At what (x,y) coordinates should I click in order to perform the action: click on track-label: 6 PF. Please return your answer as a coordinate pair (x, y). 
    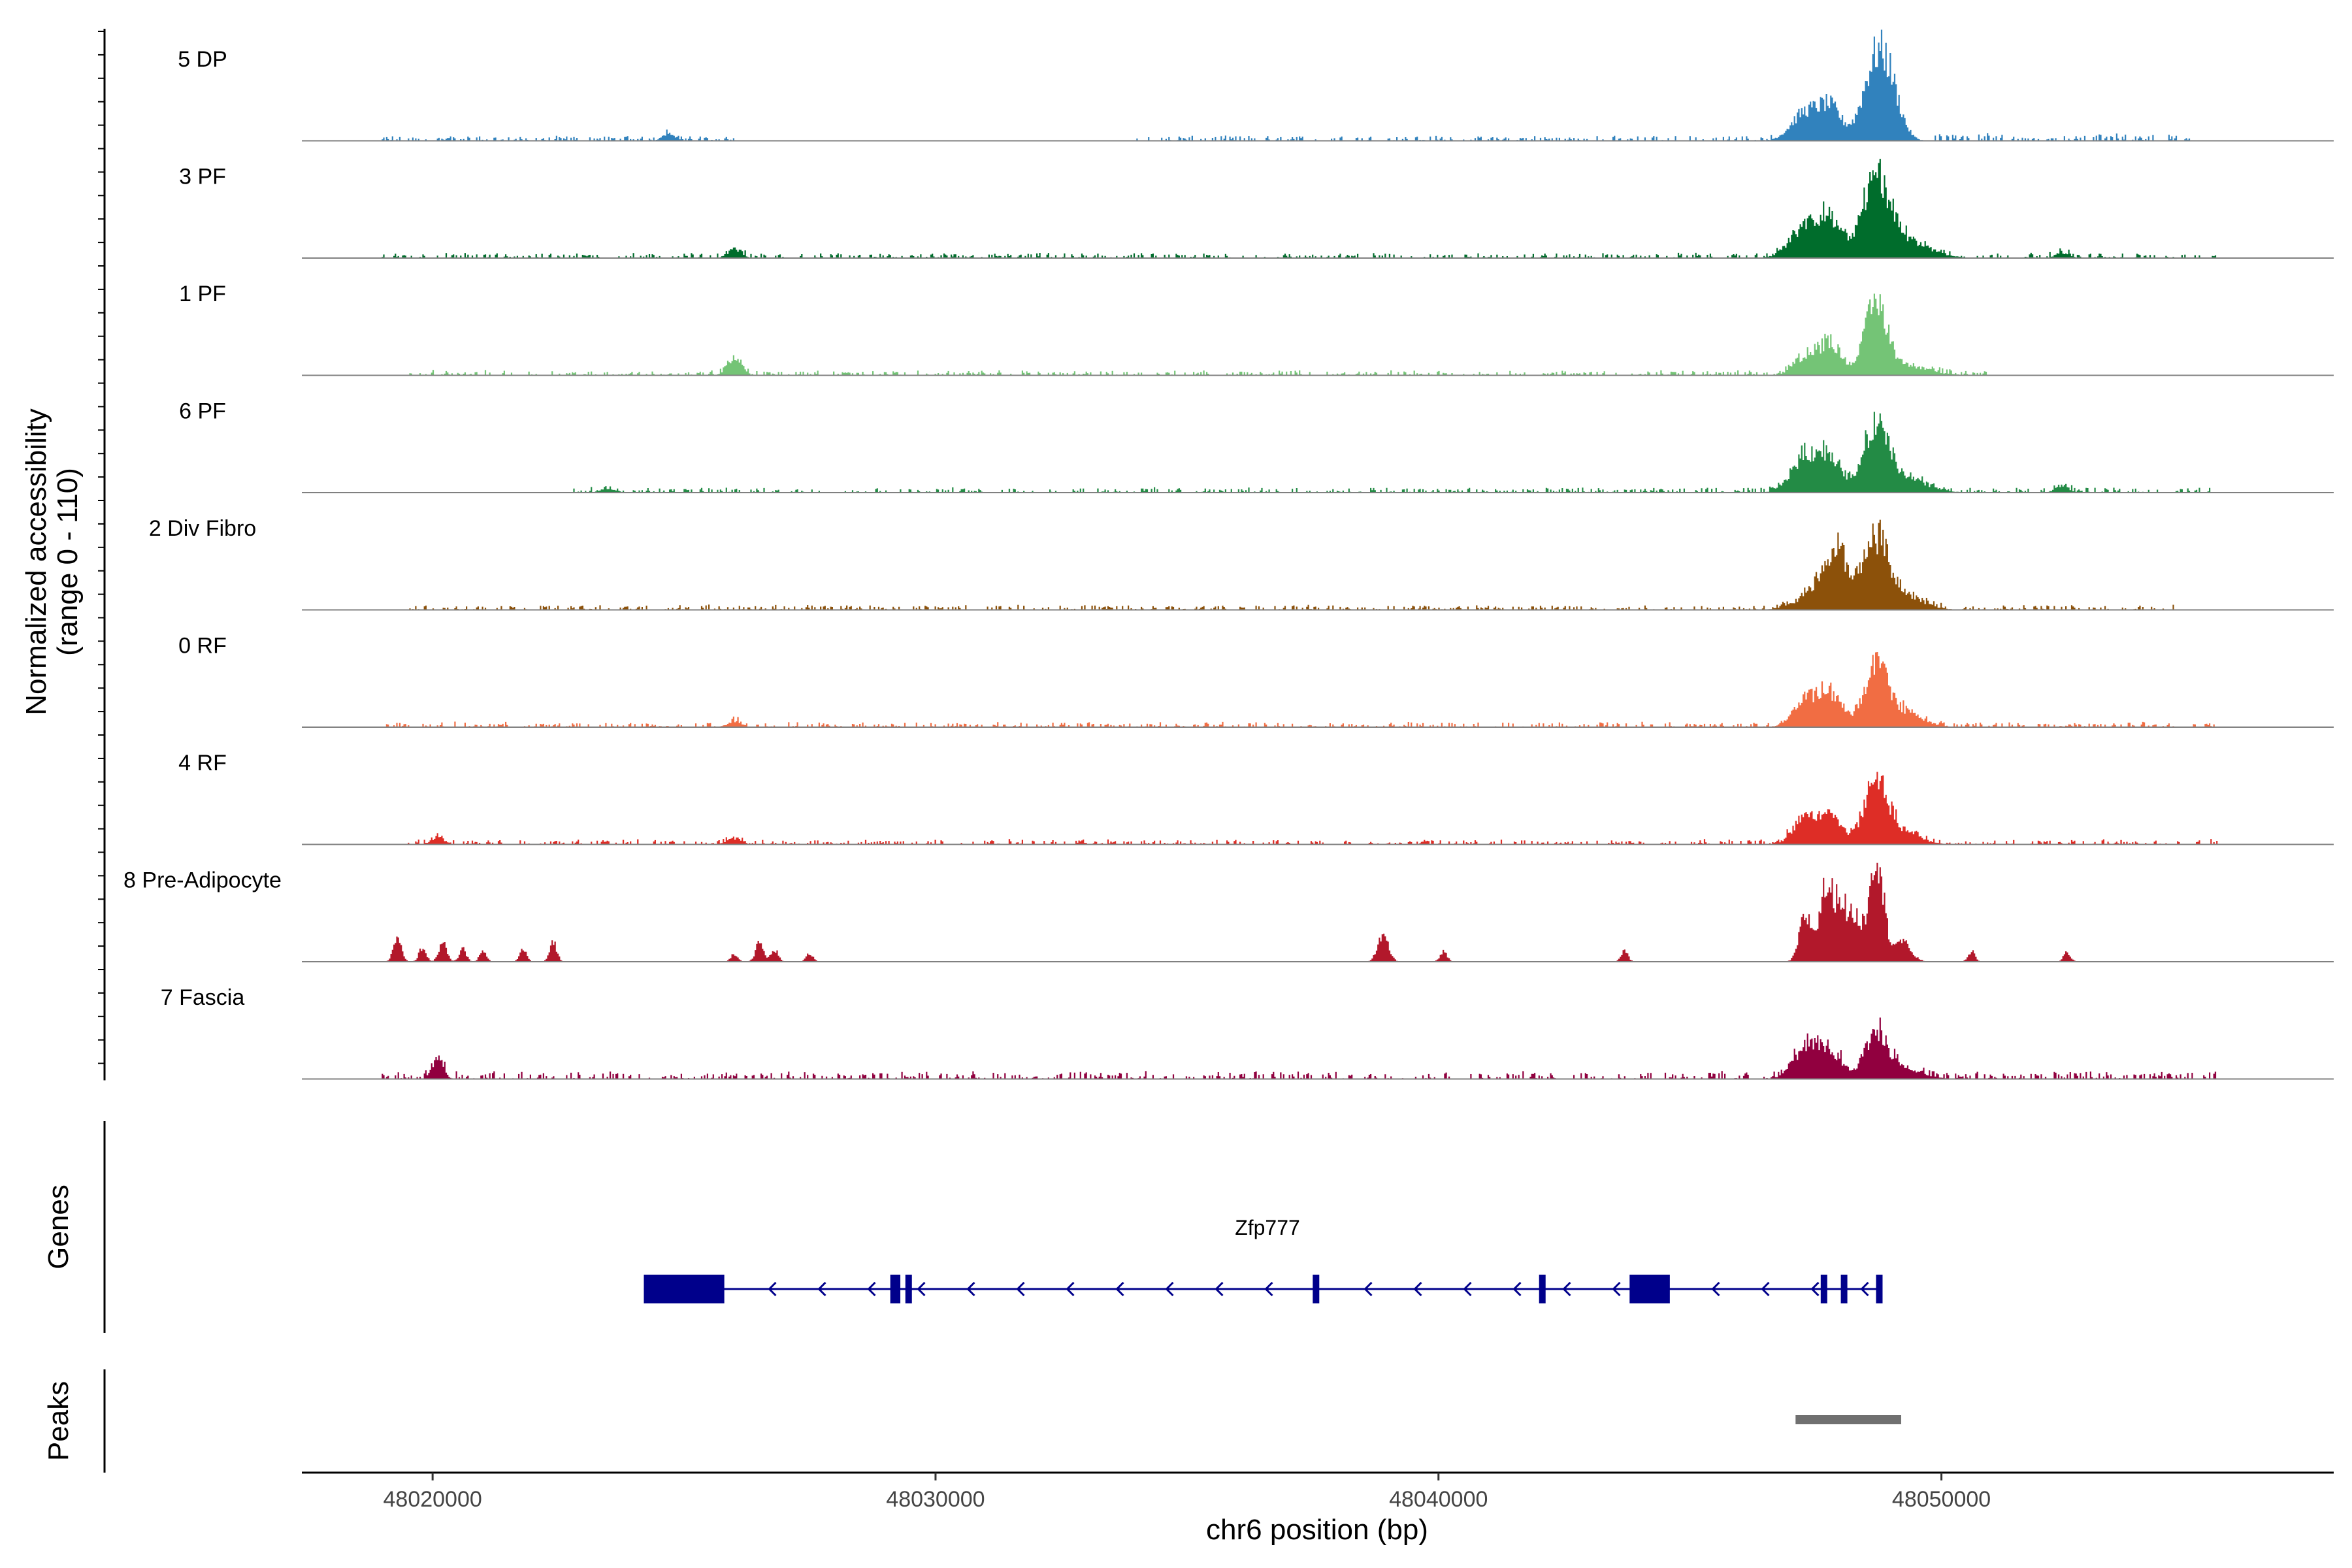
    Looking at the image, I should click on (202, 411).